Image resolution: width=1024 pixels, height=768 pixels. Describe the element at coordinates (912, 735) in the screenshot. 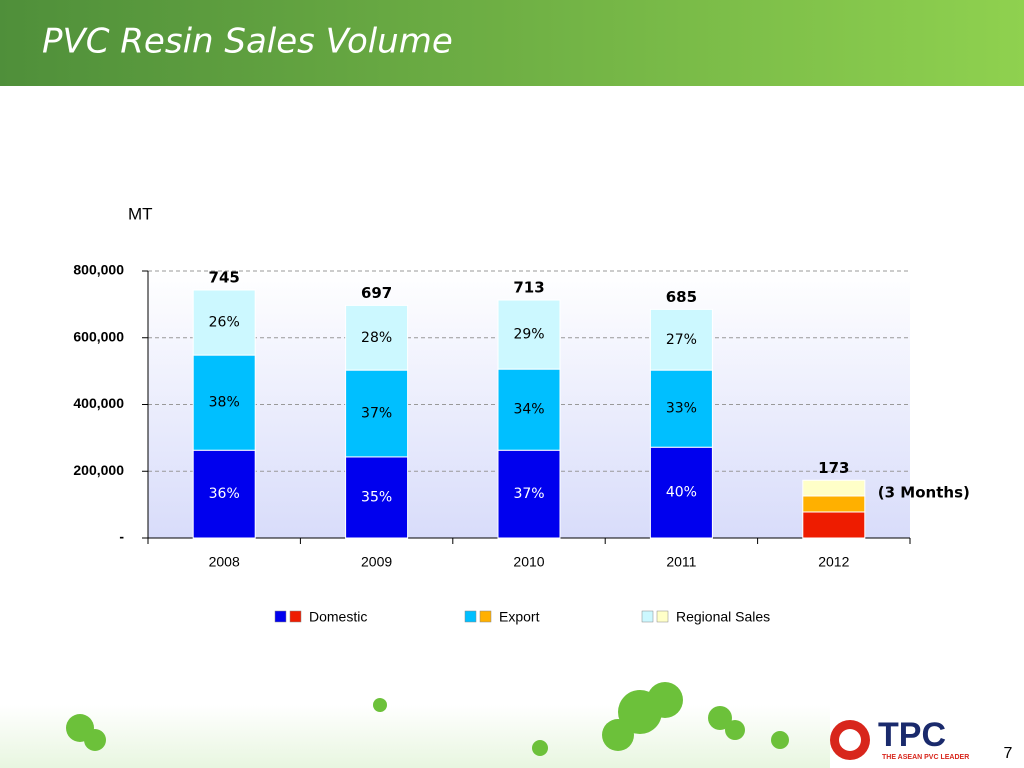

I see `logo-name: TPC` at that location.